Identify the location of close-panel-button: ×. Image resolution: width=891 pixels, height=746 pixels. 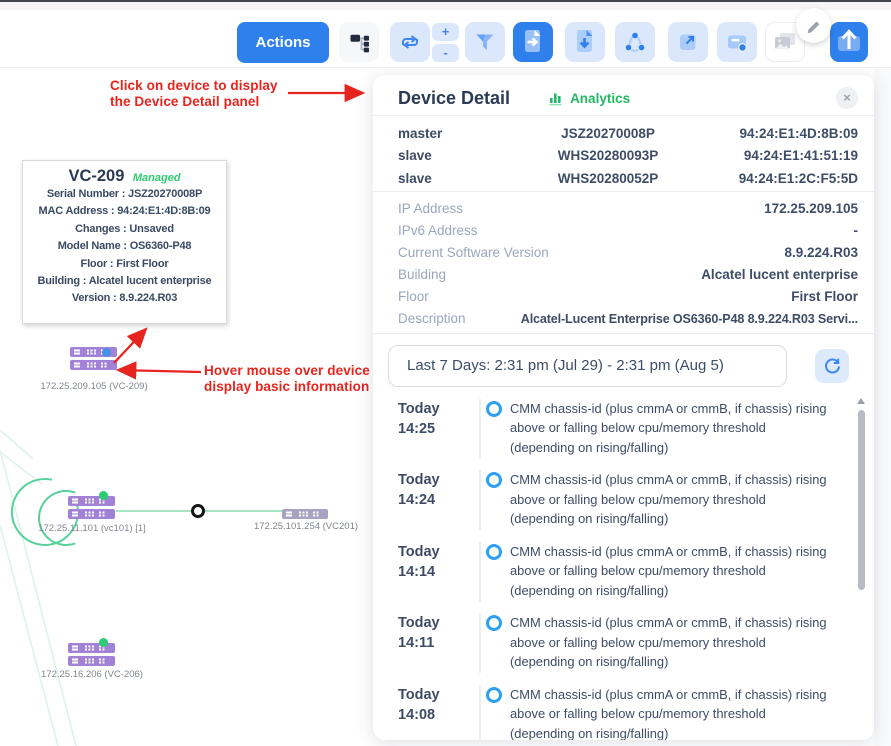
(847, 98).